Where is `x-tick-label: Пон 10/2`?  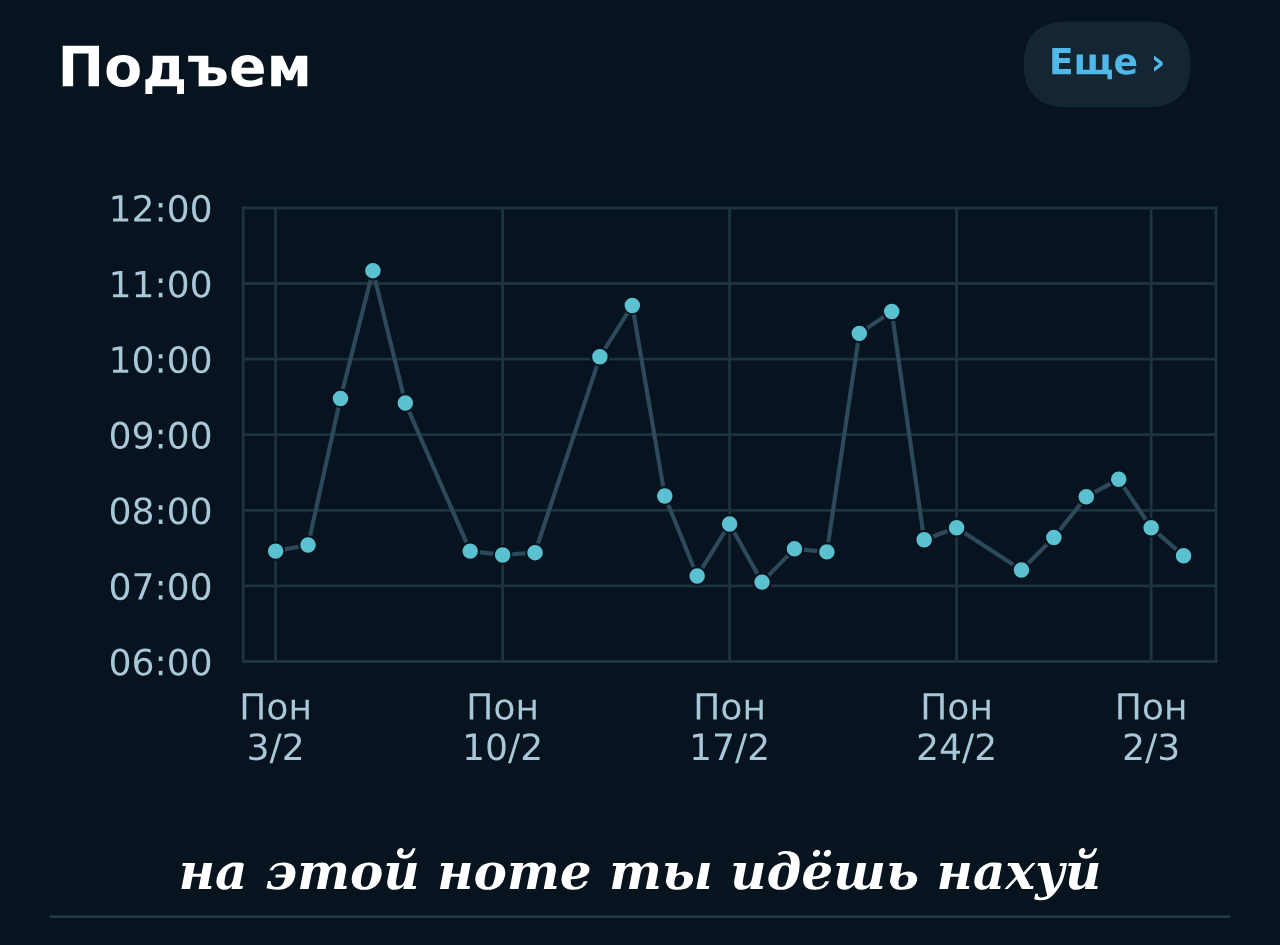
x-tick-label: Пон 10/2 is located at coordinates (503, 728).